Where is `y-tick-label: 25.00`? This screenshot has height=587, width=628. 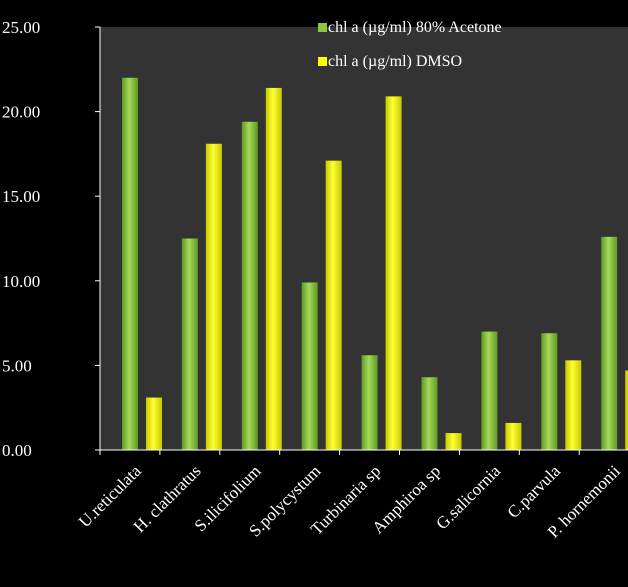 y-tick-label: 25.00 is located at coordinates (21, 27).